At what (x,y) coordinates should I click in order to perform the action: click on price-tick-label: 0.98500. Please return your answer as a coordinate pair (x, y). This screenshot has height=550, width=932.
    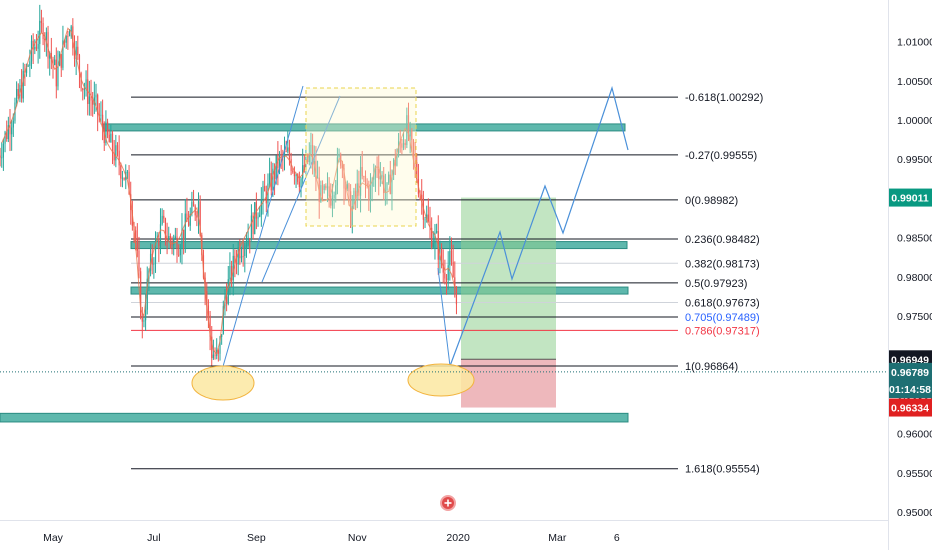
    Looking at the image, I should click on (914, 239).